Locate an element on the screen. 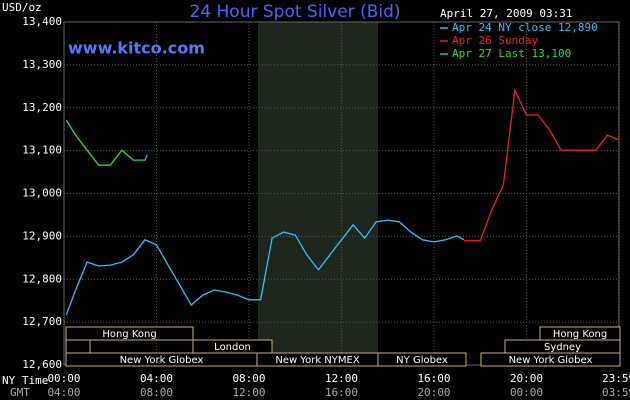 Image resolution: width=630 pixels, height=400 pixels. session-label: New York NYMEX is located at coordinates (317, 360).